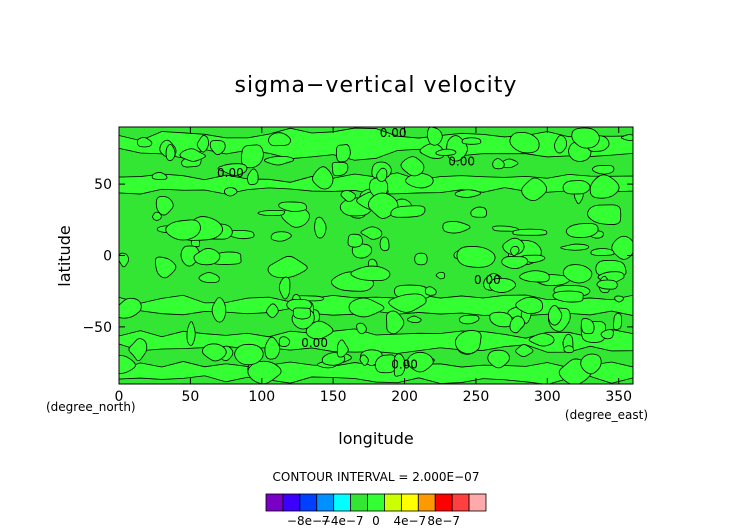 The width and height of the screenshot is (752, 532). Describe the element at coordinates (443, 521) in the screenshot. I see `colorbar-tick-label: 8e−7` at that location.